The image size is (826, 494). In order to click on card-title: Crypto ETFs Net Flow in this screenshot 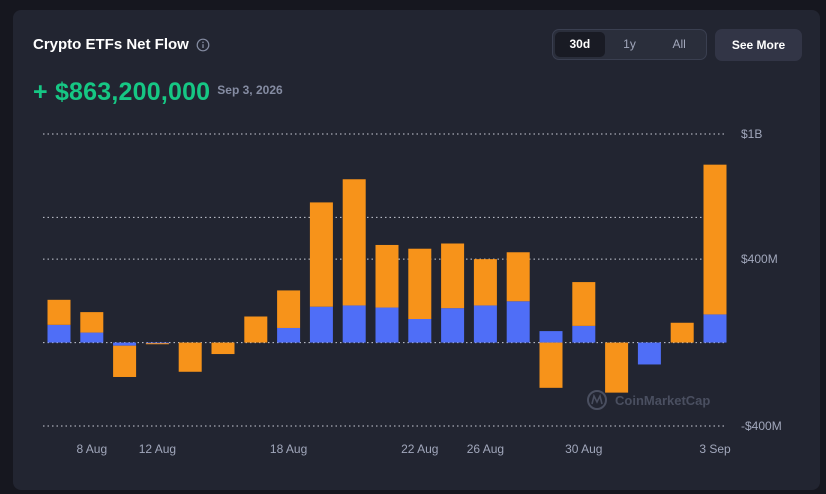, I will do `click(111, 44)`.